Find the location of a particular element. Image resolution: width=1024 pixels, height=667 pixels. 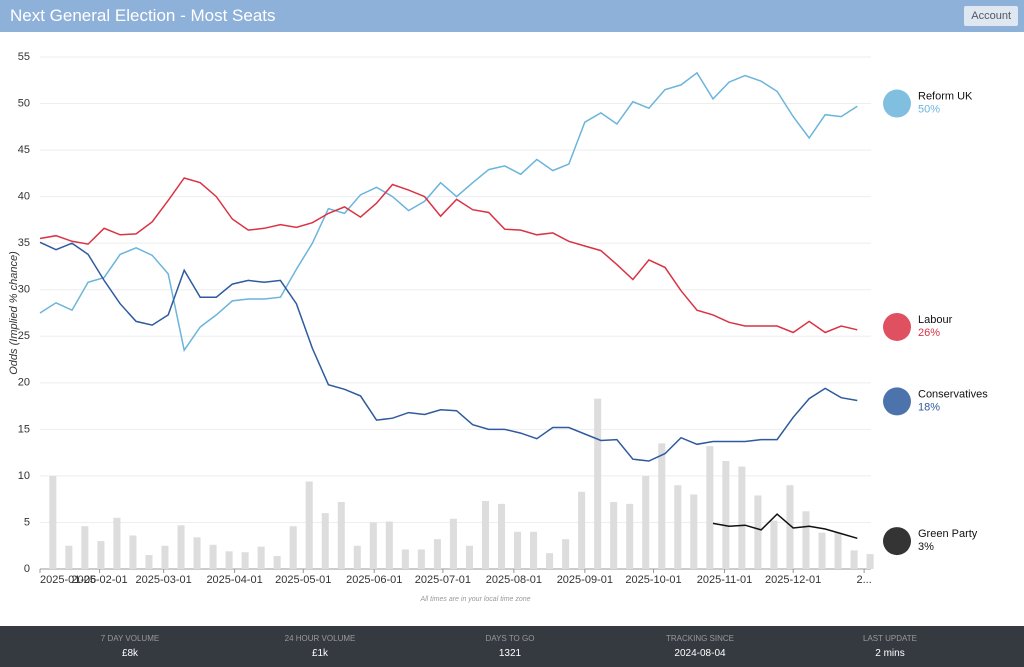

y-tick-label: 40 is located at coordinates (24, 197).